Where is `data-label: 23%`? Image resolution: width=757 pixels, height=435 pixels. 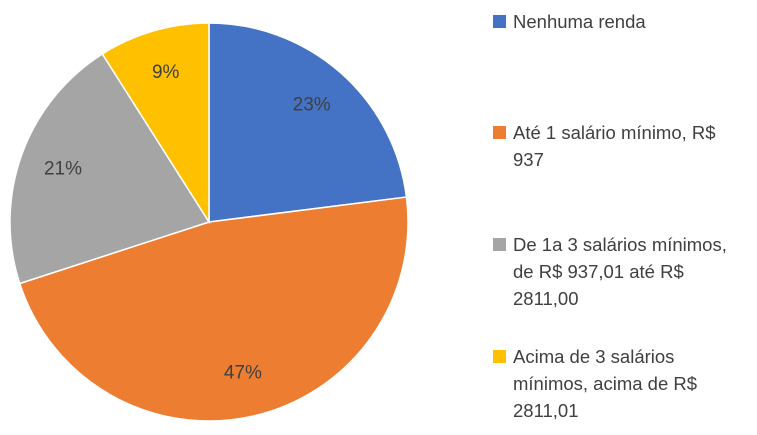
data-label: 23% is located at coordinates (312, 105).